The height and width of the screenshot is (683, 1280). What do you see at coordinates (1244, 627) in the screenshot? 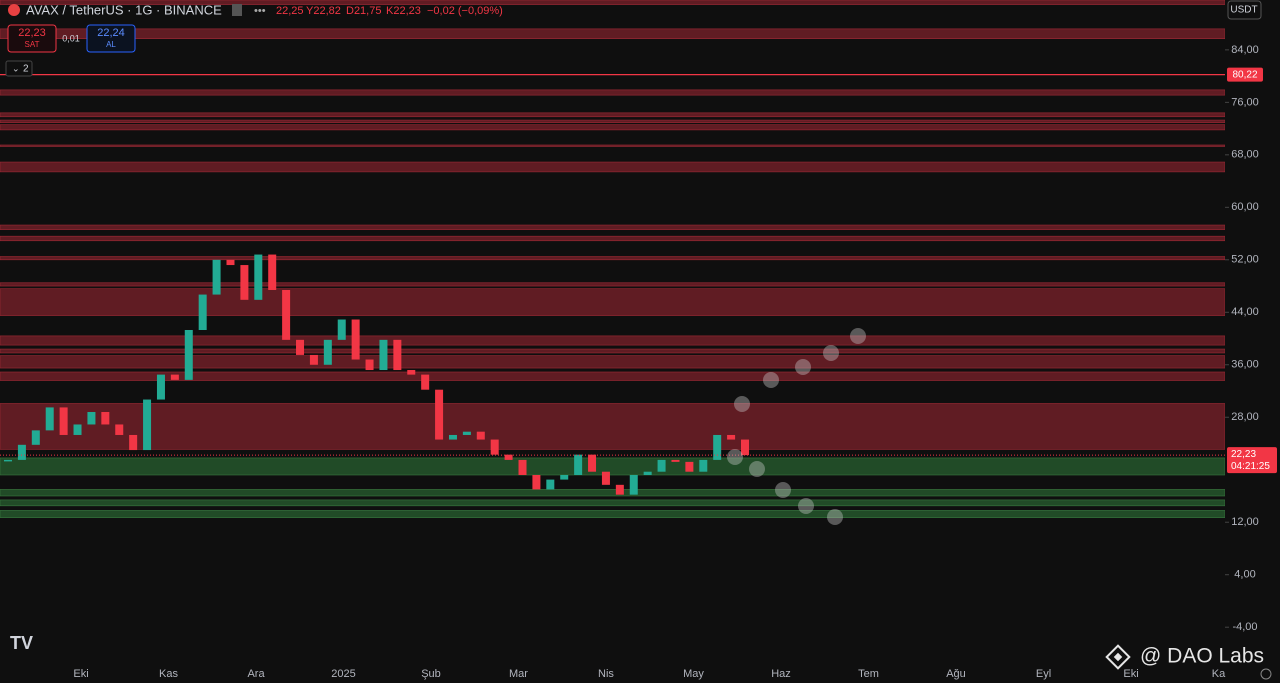
I see `y-tick-label: -4,00` at bounding box center [1244, 627].